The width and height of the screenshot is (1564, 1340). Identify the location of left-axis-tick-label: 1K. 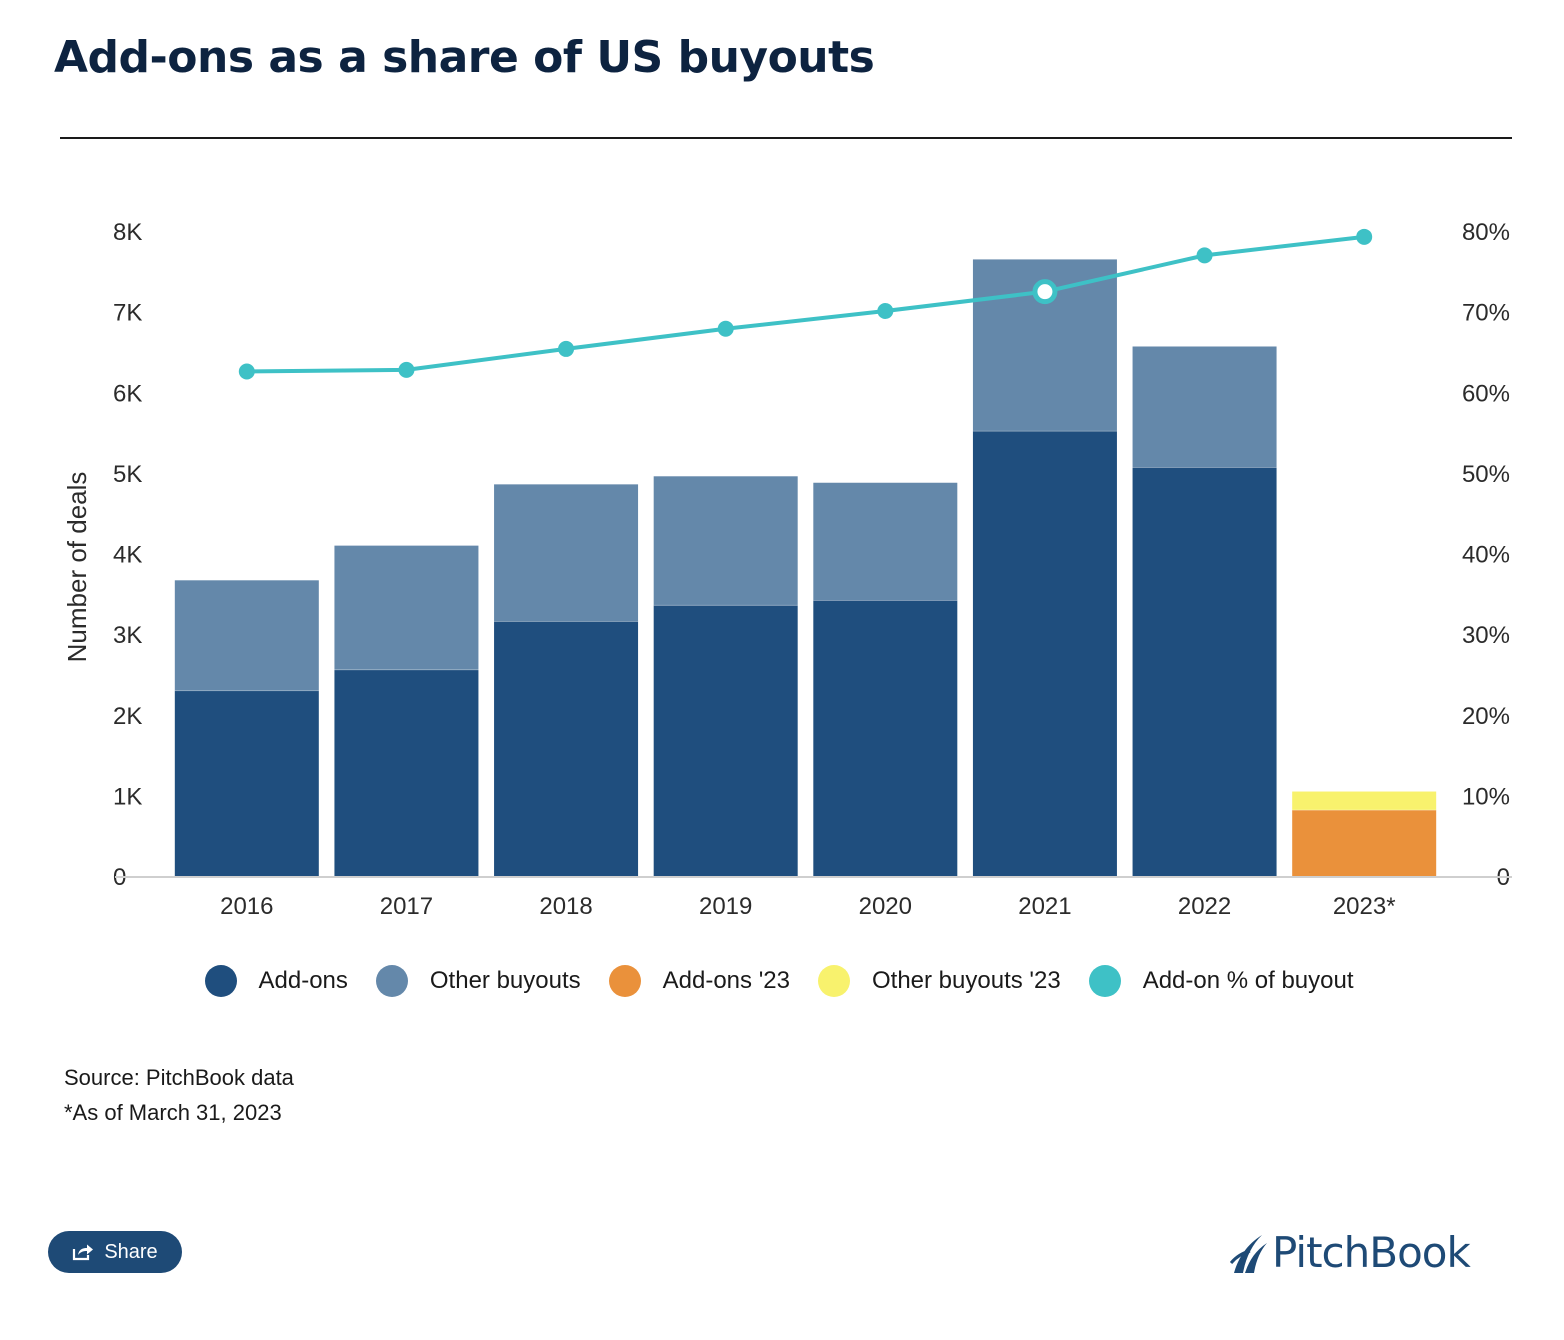
(127, 796).